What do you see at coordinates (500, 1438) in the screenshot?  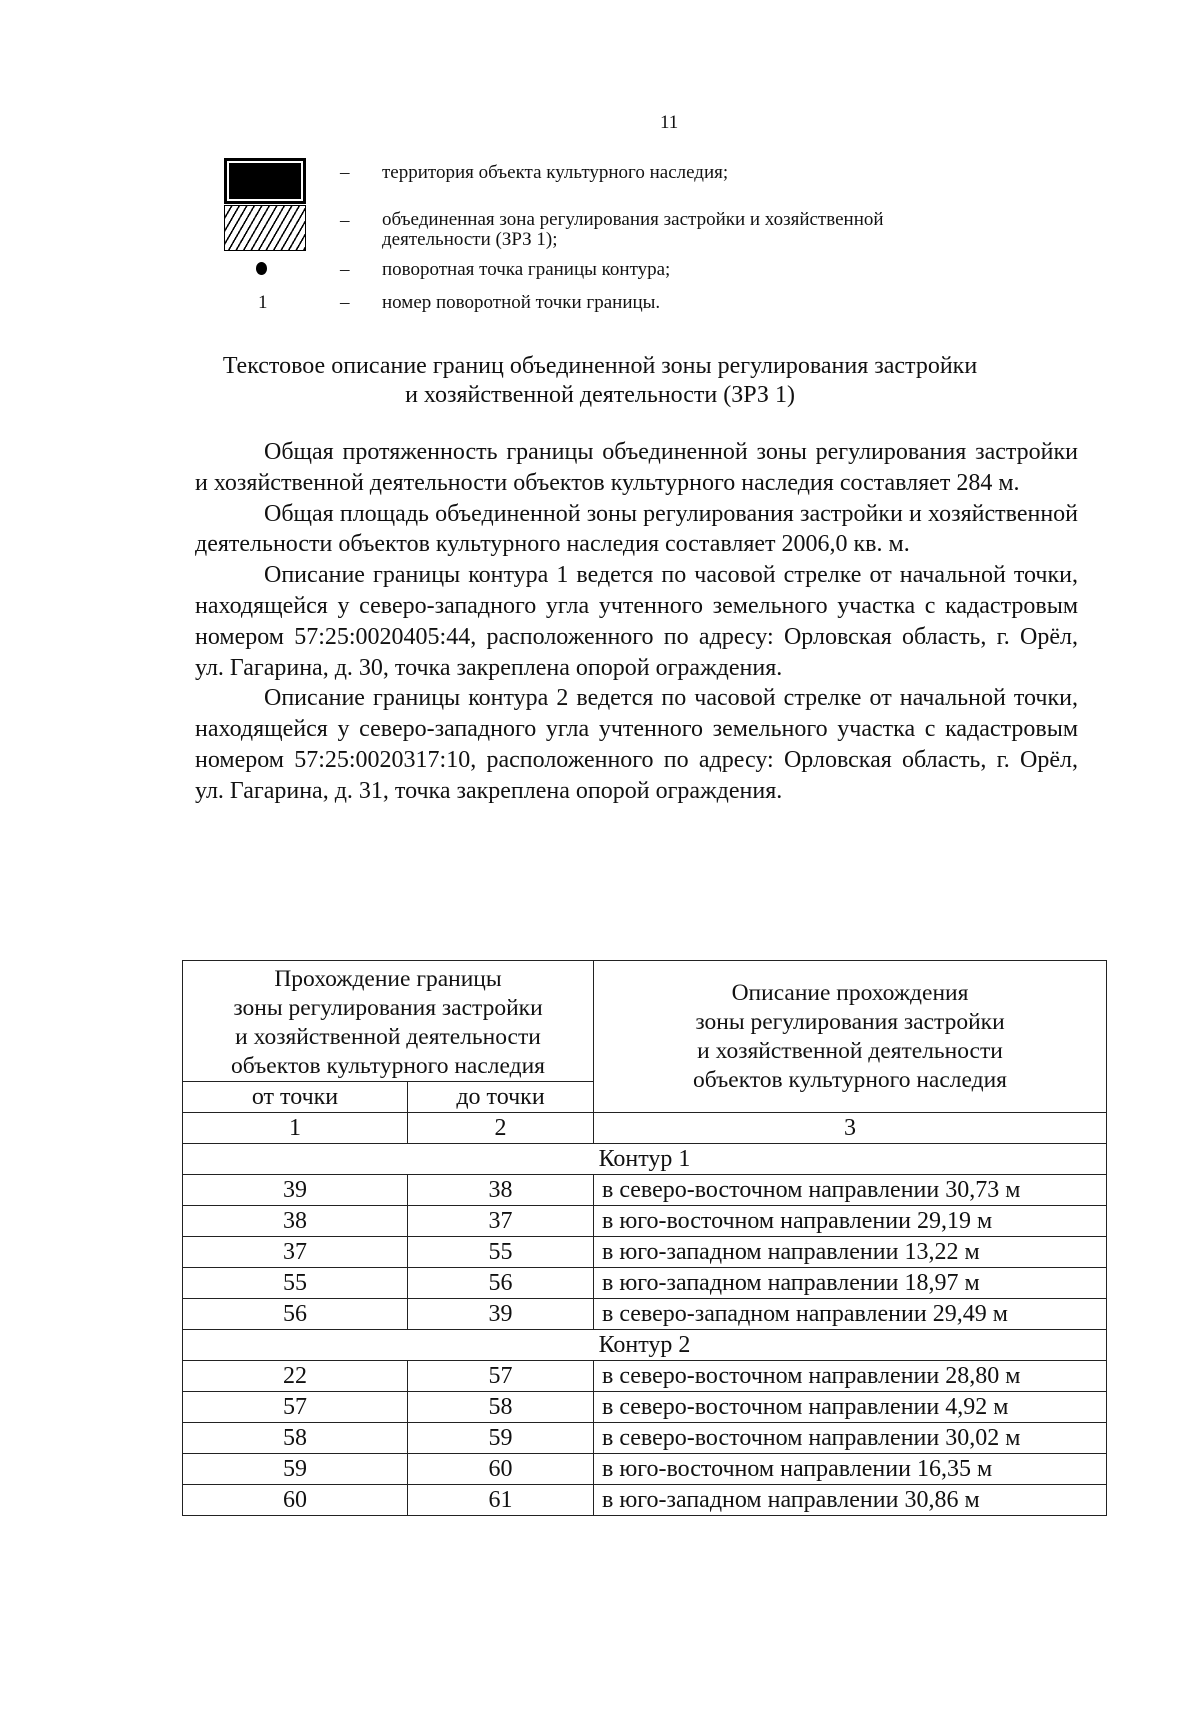 I see `to-point-cell: 59` at bounding box center [500, 1438].